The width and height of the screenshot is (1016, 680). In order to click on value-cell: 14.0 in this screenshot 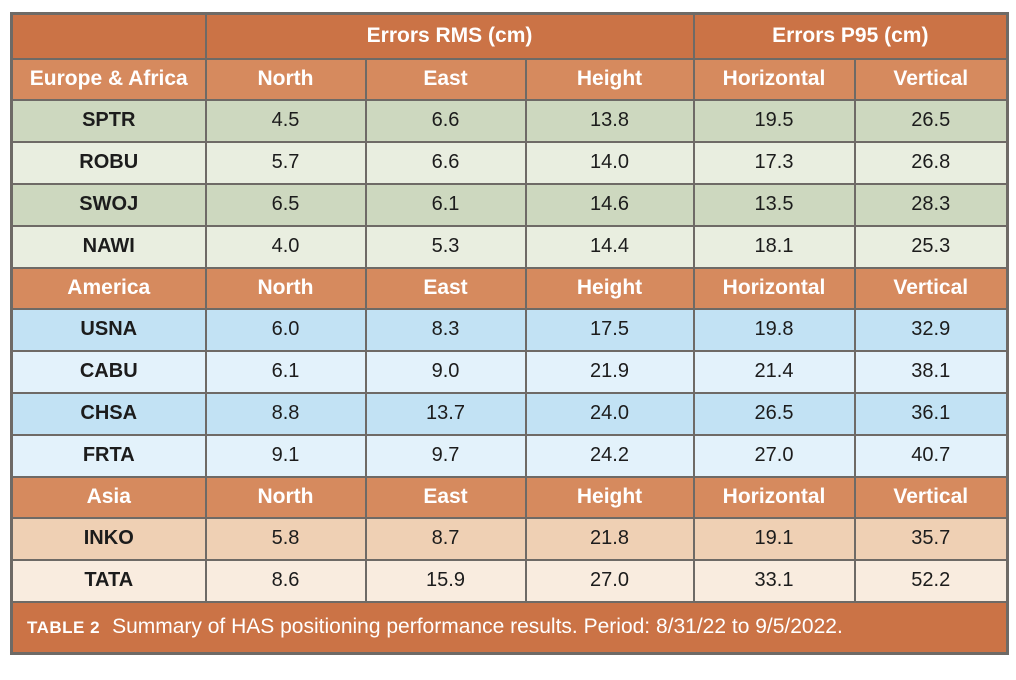, I will do `click(609, 162)`.